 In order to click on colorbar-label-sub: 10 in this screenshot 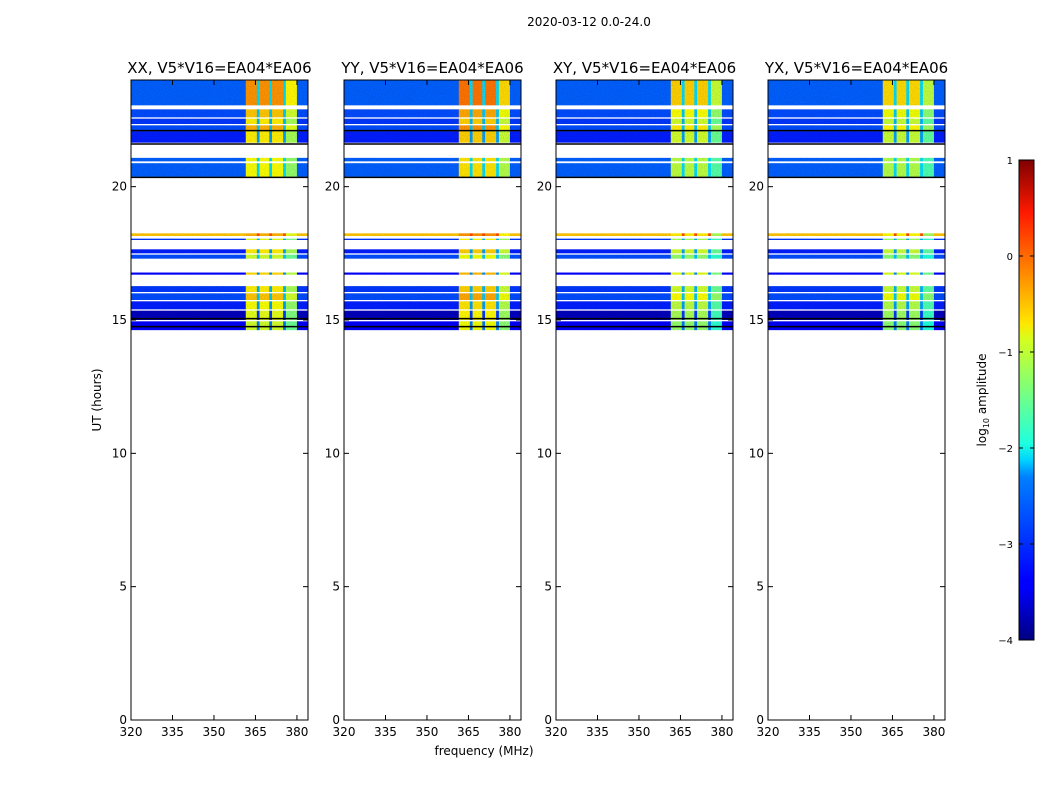, I will do `click(986, 423)`.